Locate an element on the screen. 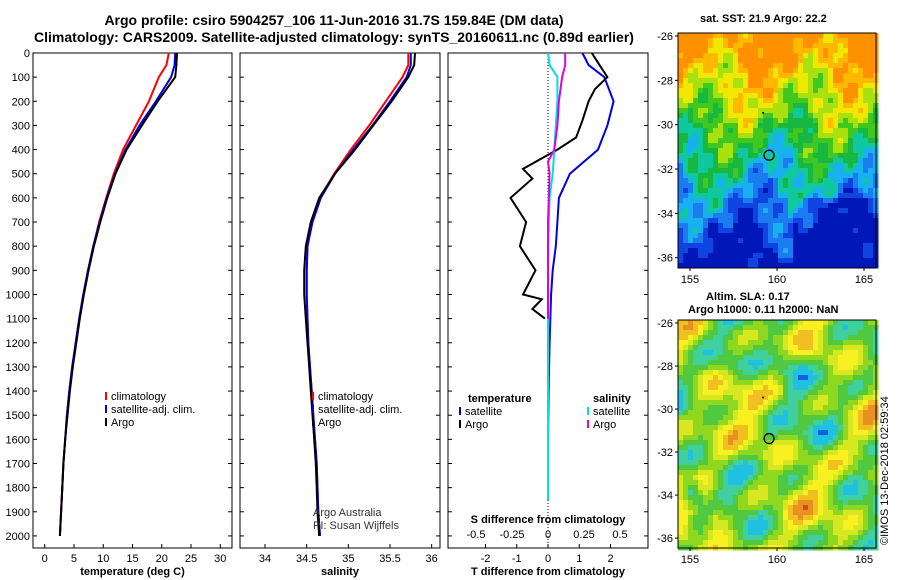 The width and height of the screenshot is (900, 580). x-tick-label: 20 is located at coordinates (162, 559).